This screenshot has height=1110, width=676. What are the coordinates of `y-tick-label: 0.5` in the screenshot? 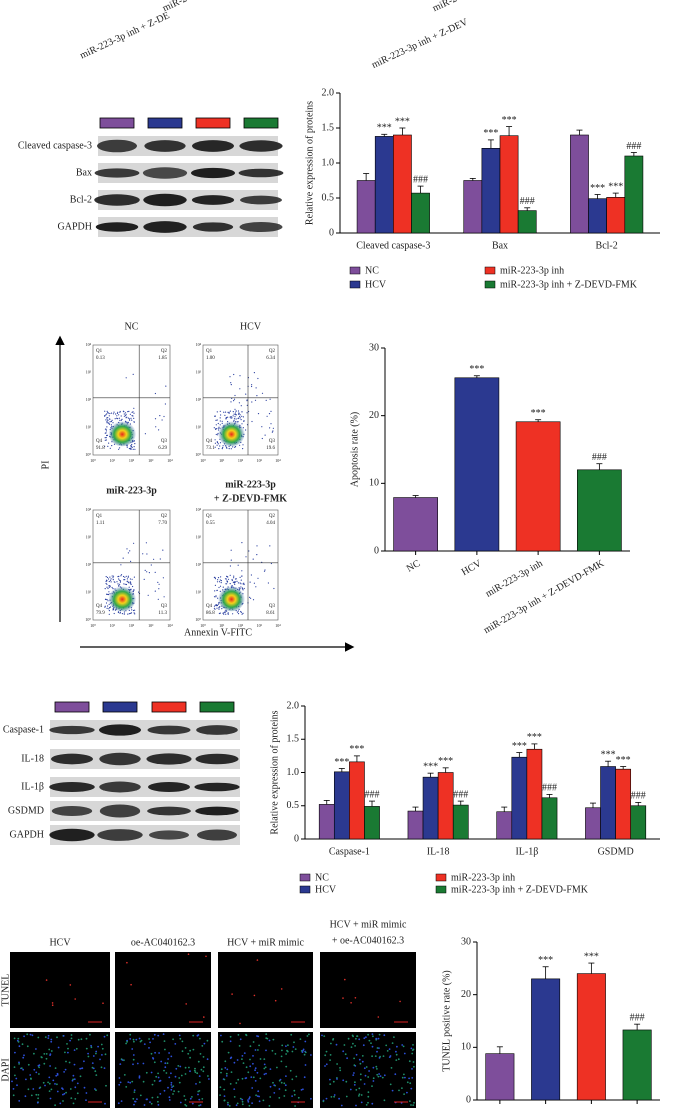 It's located at (293, 805).